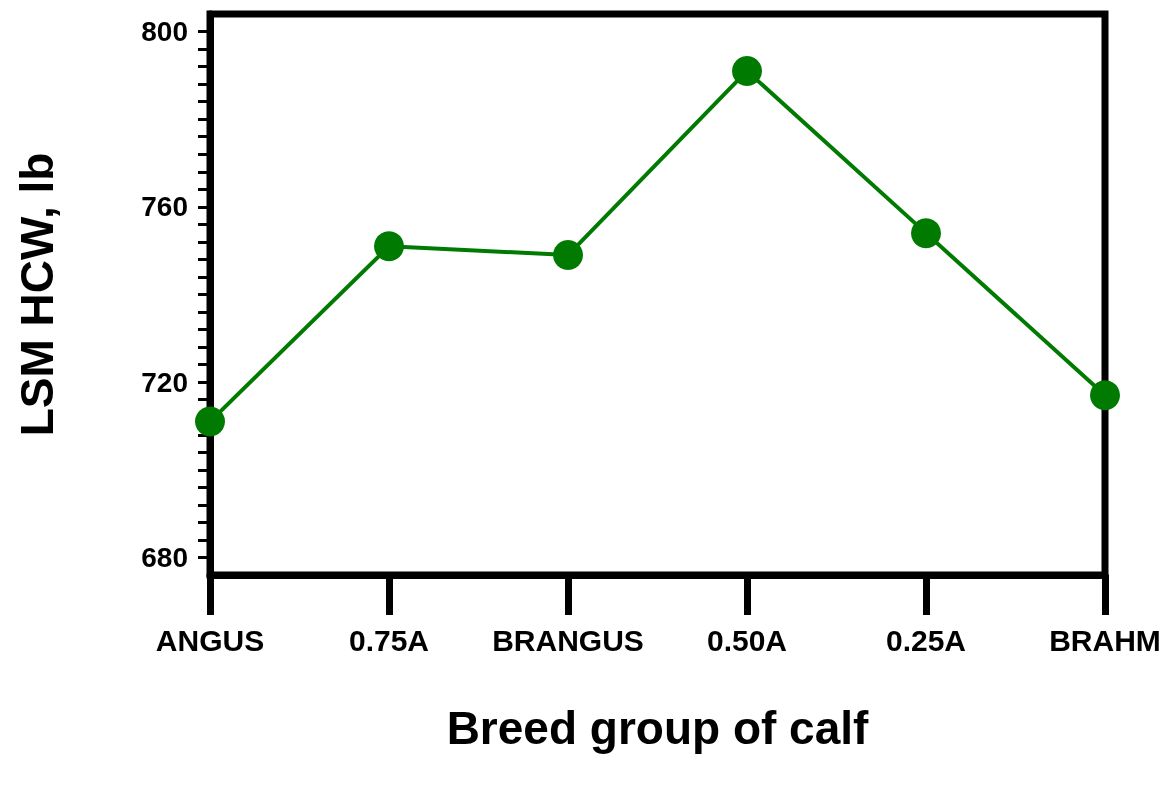  Describe the element at coordinates (389, 640) in the screenshot. I see `x-tick-label: 0.75A` at that location.